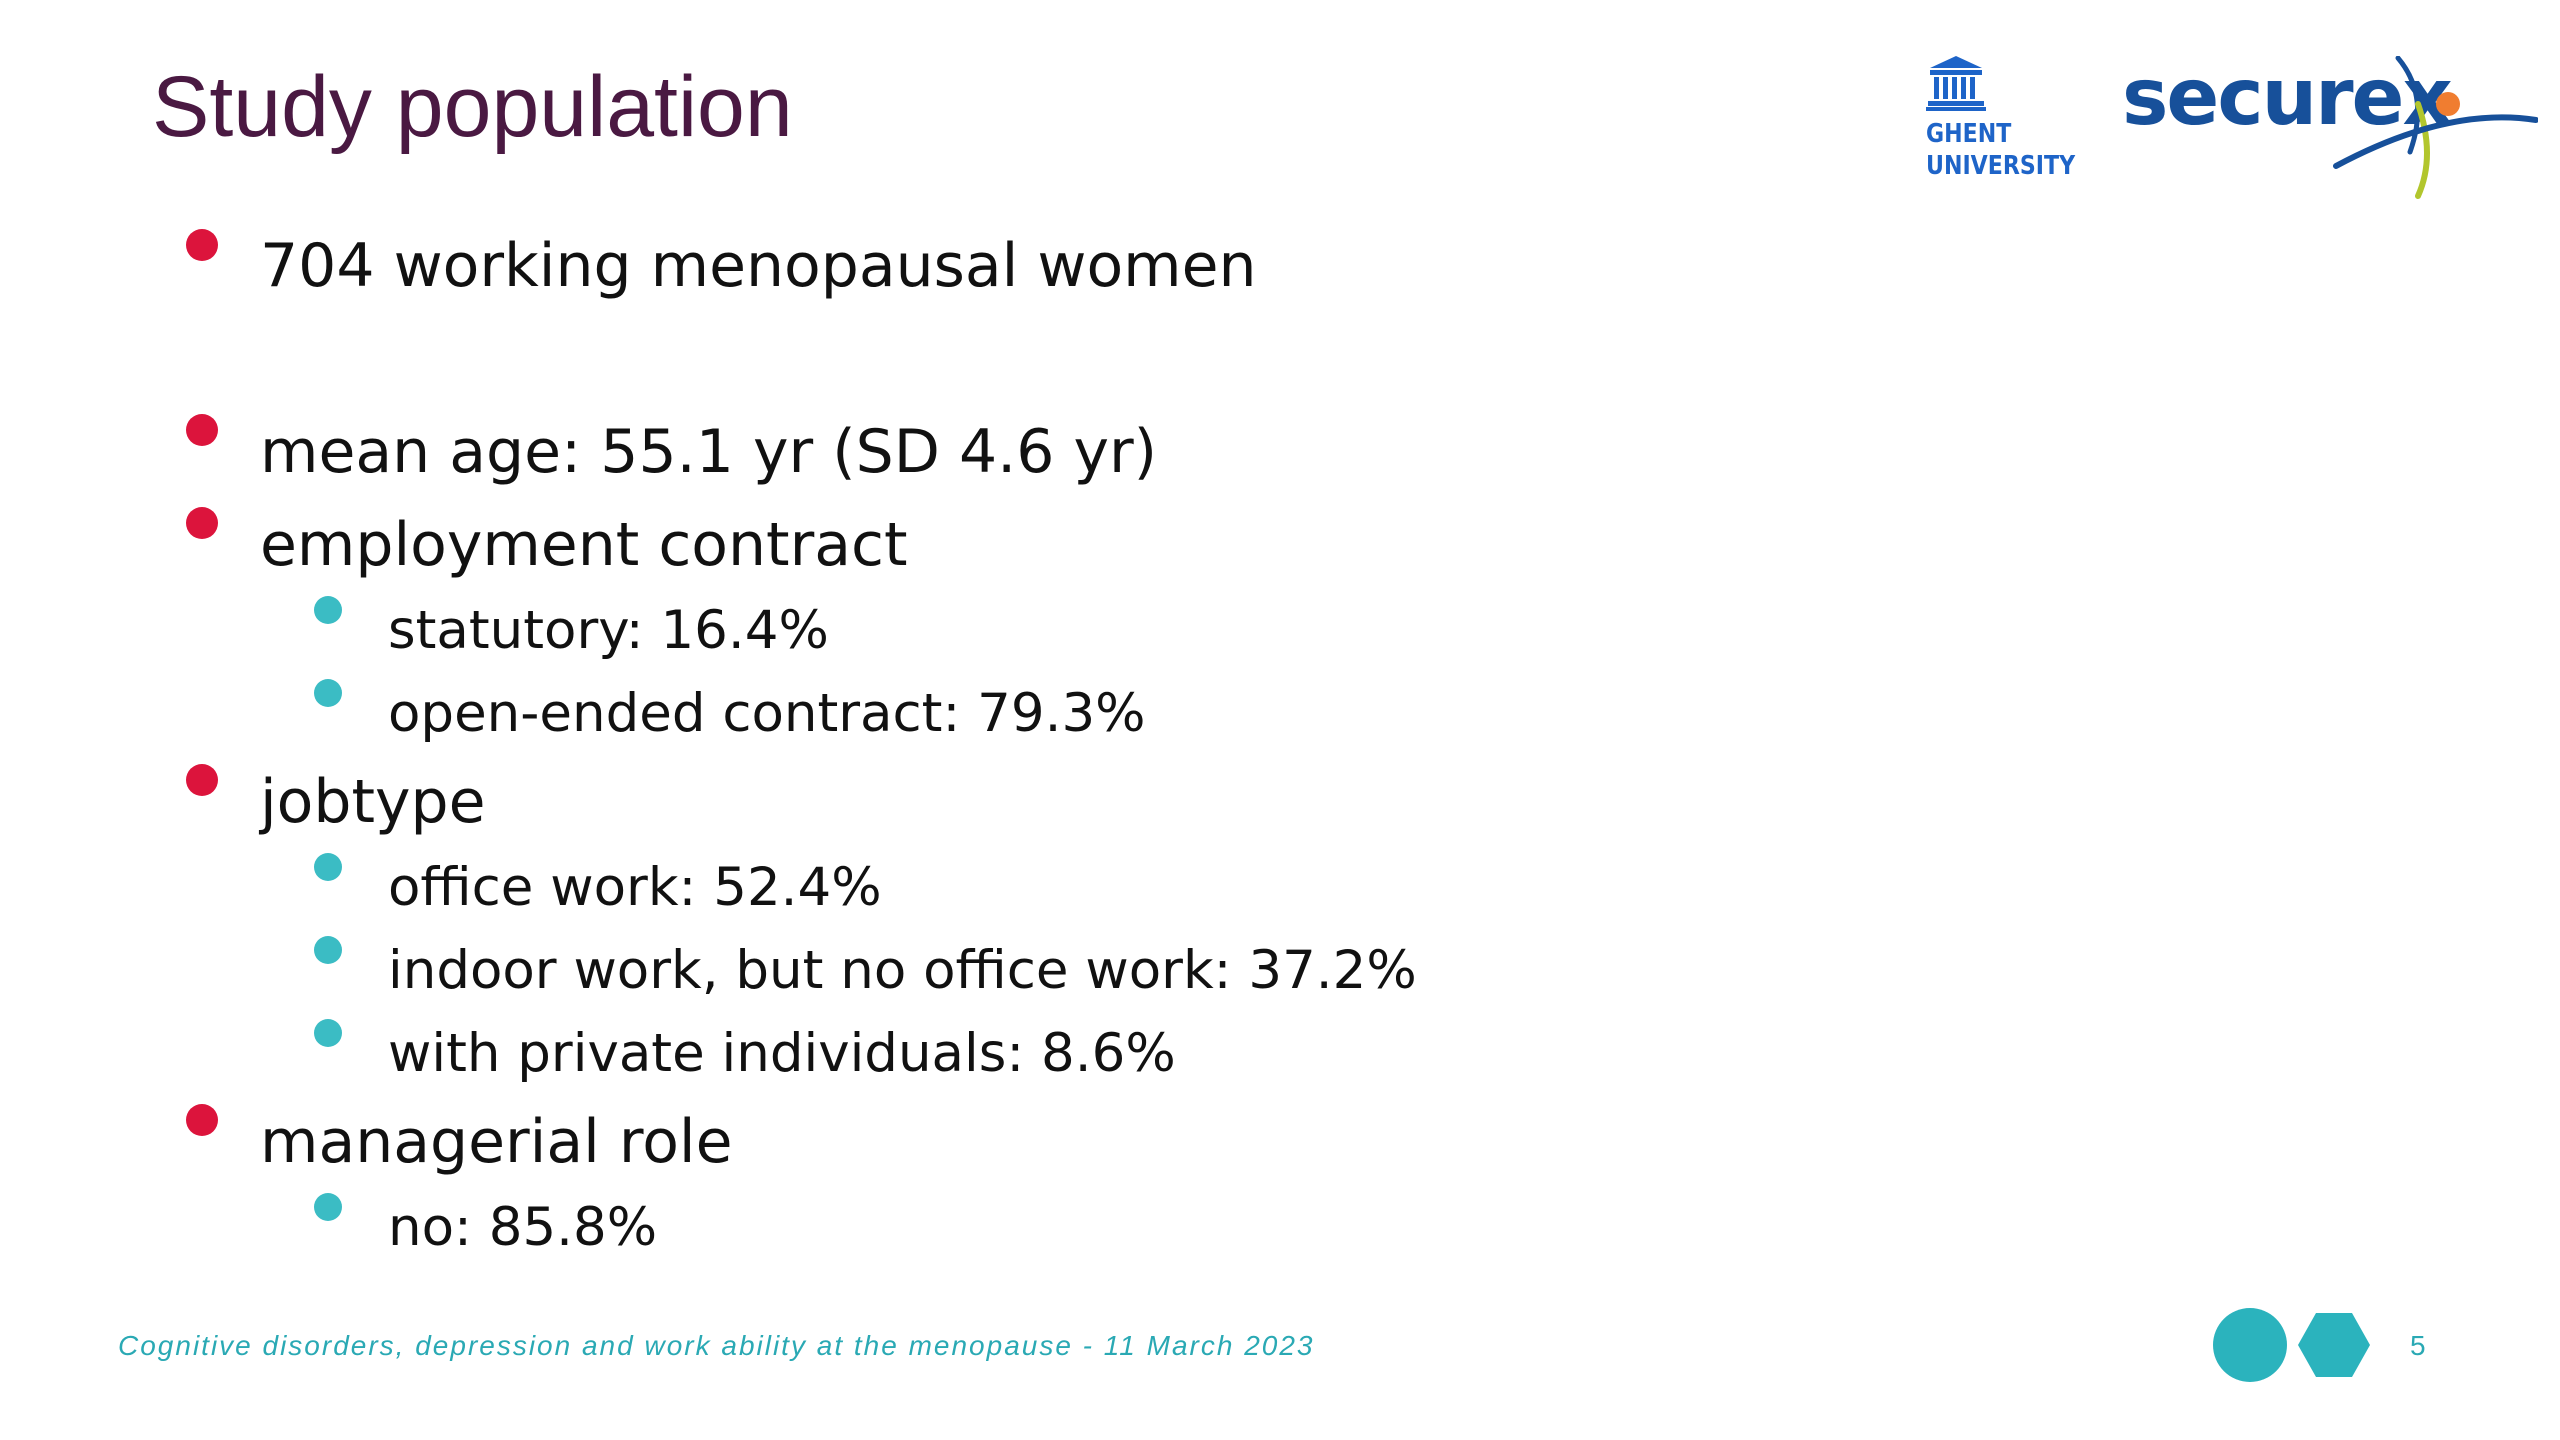 This screenshot has height=1440, width=2560. I want to click on list-item: jobtype, so click(373, 802).